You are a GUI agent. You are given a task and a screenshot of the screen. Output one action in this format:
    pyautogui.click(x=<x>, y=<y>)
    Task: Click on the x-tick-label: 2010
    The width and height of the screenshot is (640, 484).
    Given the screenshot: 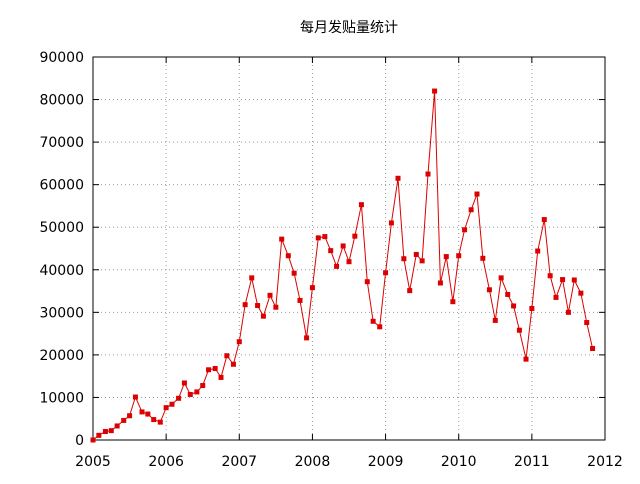 What is the action you would take?
    pyautogui.click(x=459, y=462)
    